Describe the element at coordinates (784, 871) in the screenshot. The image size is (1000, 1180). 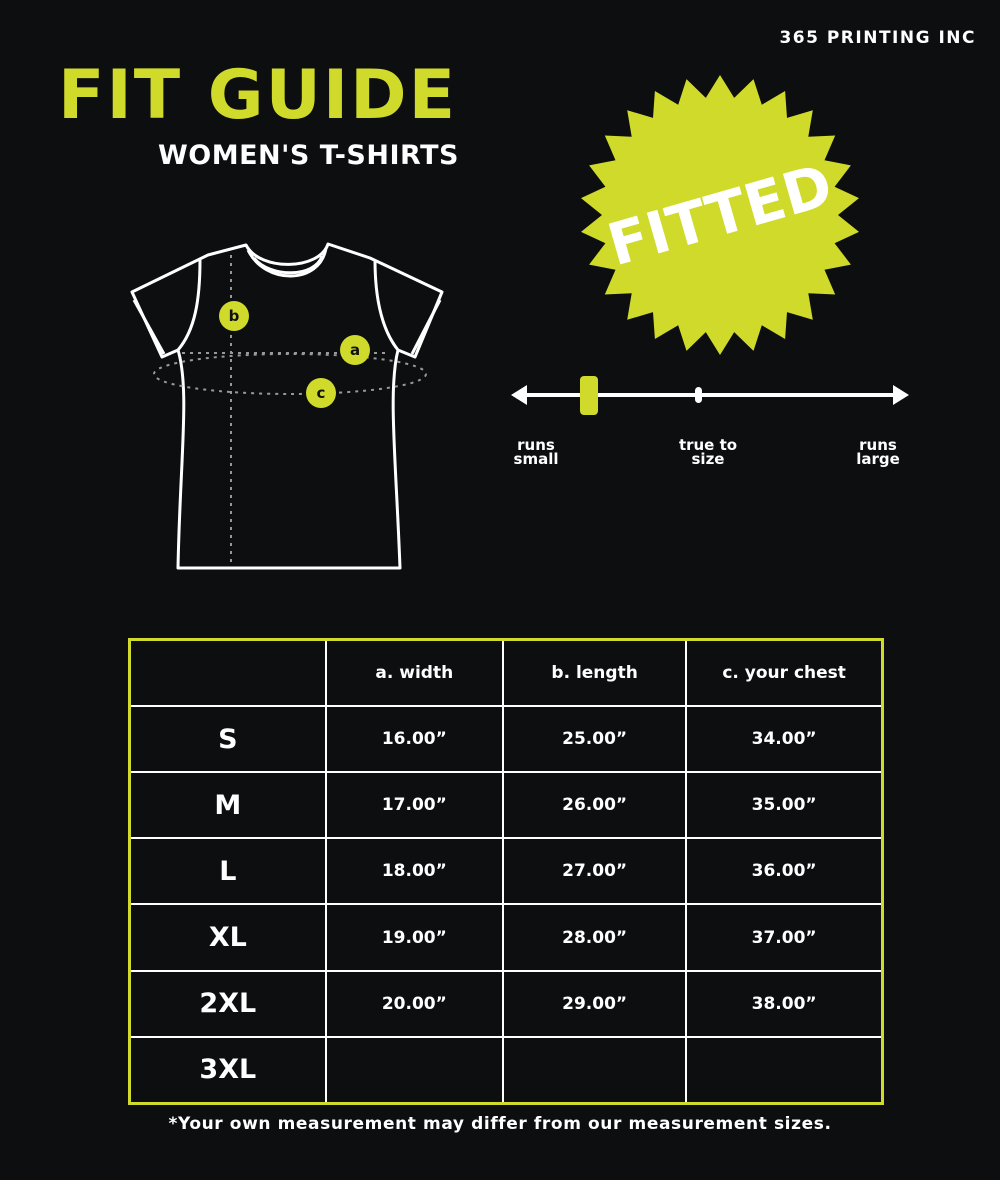
I see `cell-chest: 36.00”` at that location.